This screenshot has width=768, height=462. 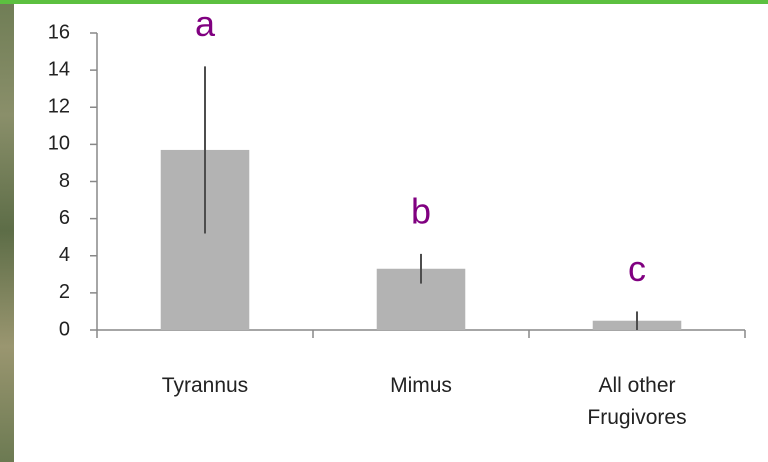 What do you see at coordinates (59, 107) in the screenshot?
I see `y-tick-label: 12` at bounding box center [59, 107].